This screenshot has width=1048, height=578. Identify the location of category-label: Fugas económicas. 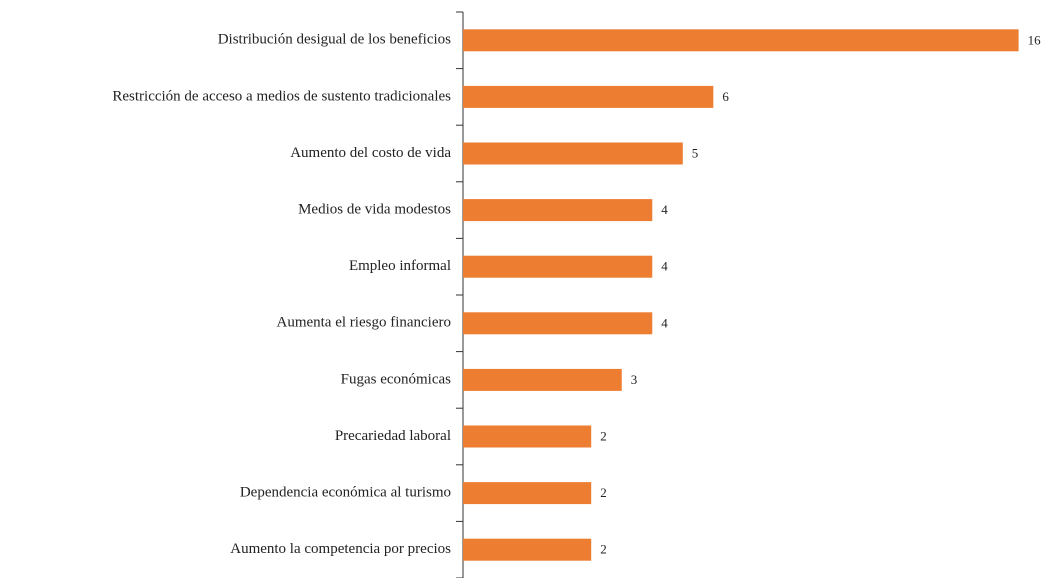
(396, 379).